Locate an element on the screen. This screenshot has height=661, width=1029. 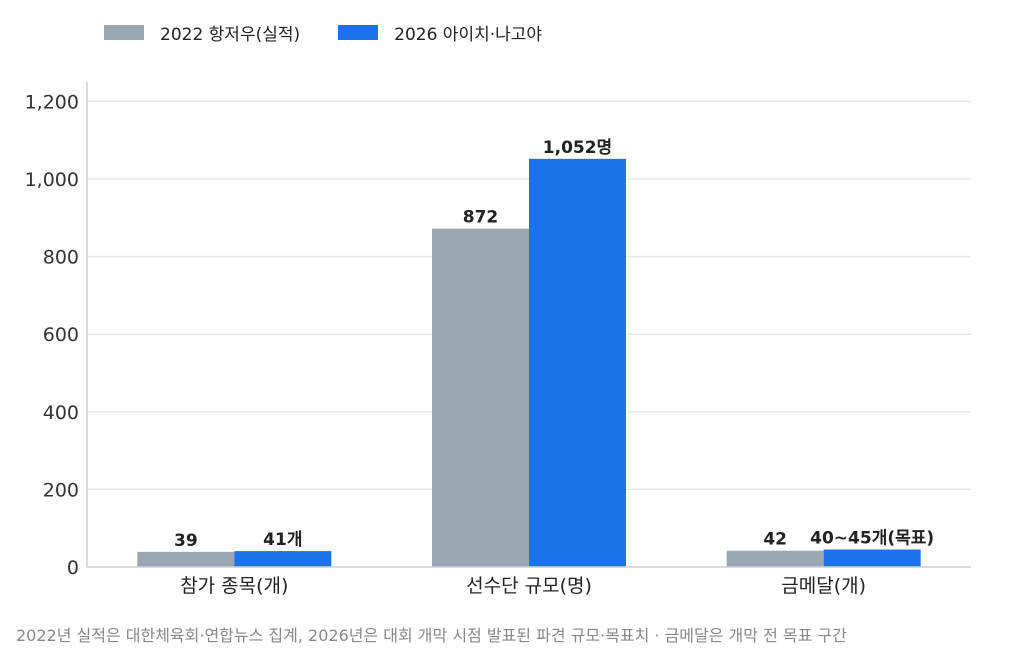
legend-item-2022: 2022 항저우(실적) is located at coordinates (202, 32).